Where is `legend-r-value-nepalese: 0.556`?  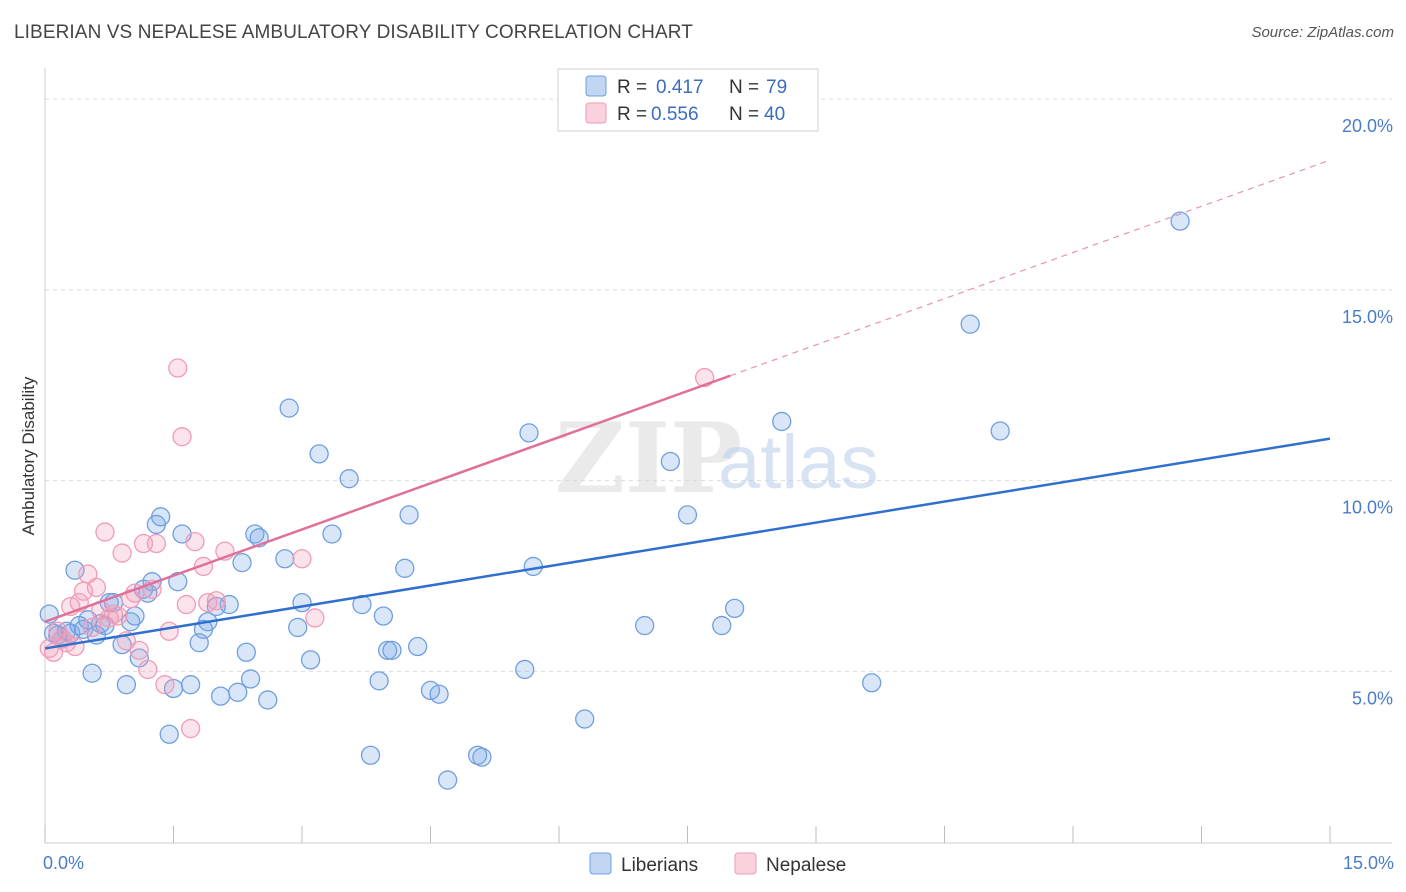 legend-r-value-nepalese: 0.556 is located at coordinates (675, 114).